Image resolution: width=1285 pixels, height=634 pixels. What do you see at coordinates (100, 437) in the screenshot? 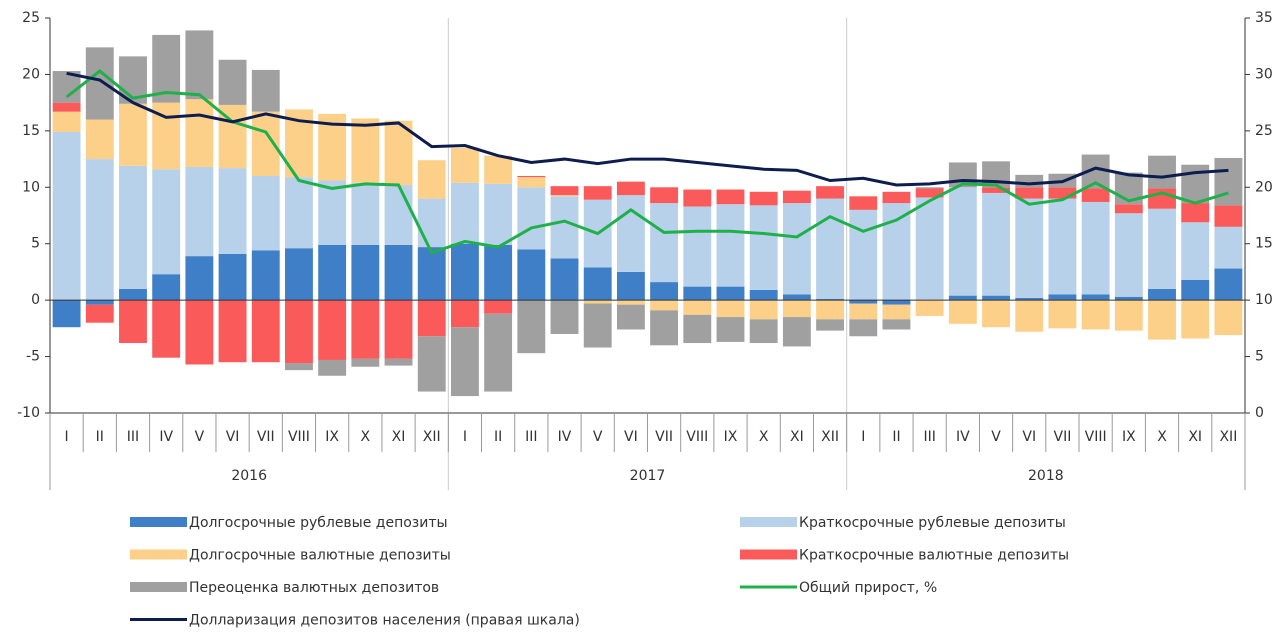
I see `x-tick-label: II` at bounding box center [100, 437].